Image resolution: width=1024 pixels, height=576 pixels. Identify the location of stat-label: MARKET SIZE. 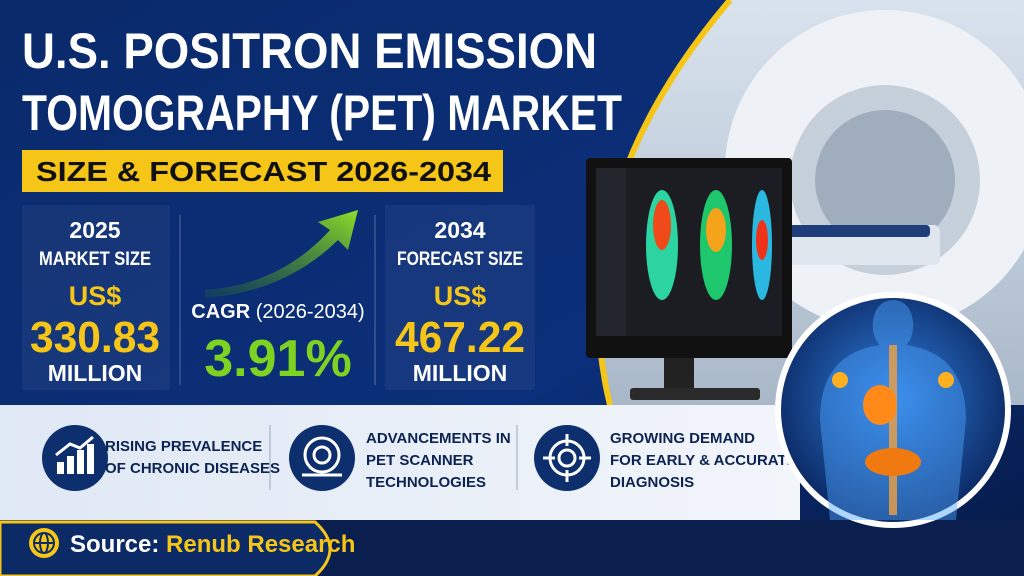
(95, 259).